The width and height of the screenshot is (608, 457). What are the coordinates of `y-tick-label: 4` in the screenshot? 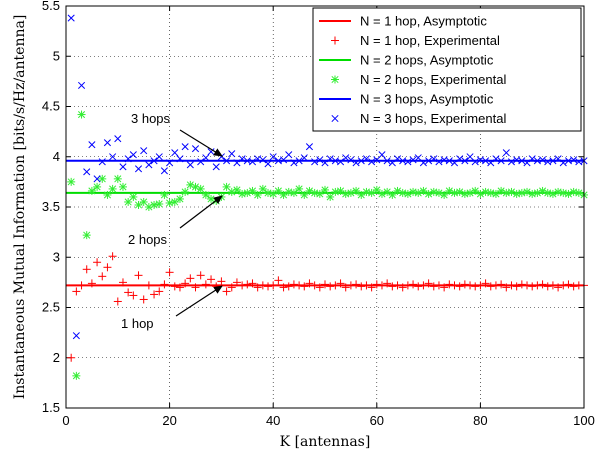 It's located at (56, 156).